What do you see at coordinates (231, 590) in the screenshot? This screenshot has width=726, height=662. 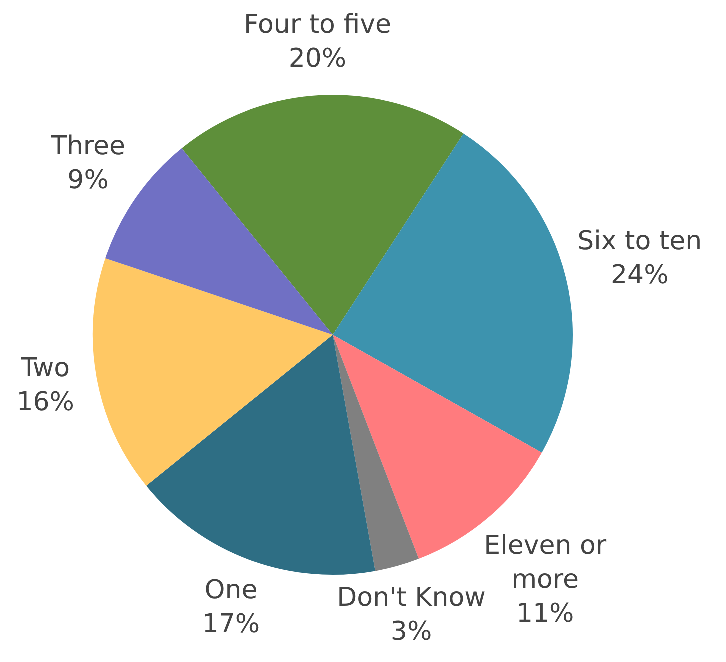 I see `slice-label: One` at bounding box center [231, 590].